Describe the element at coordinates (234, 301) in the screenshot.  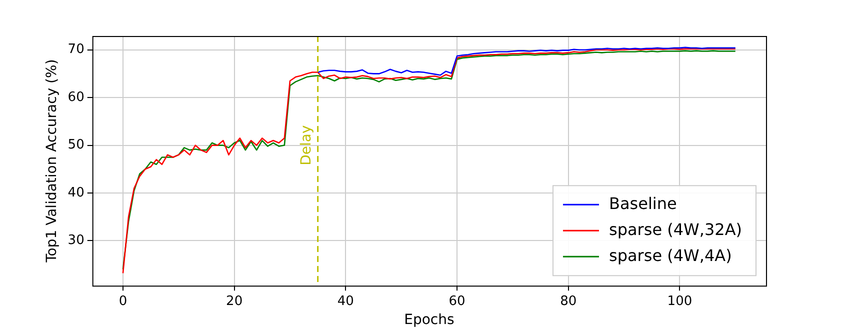
I see `x-tick-label: 20` at that location.